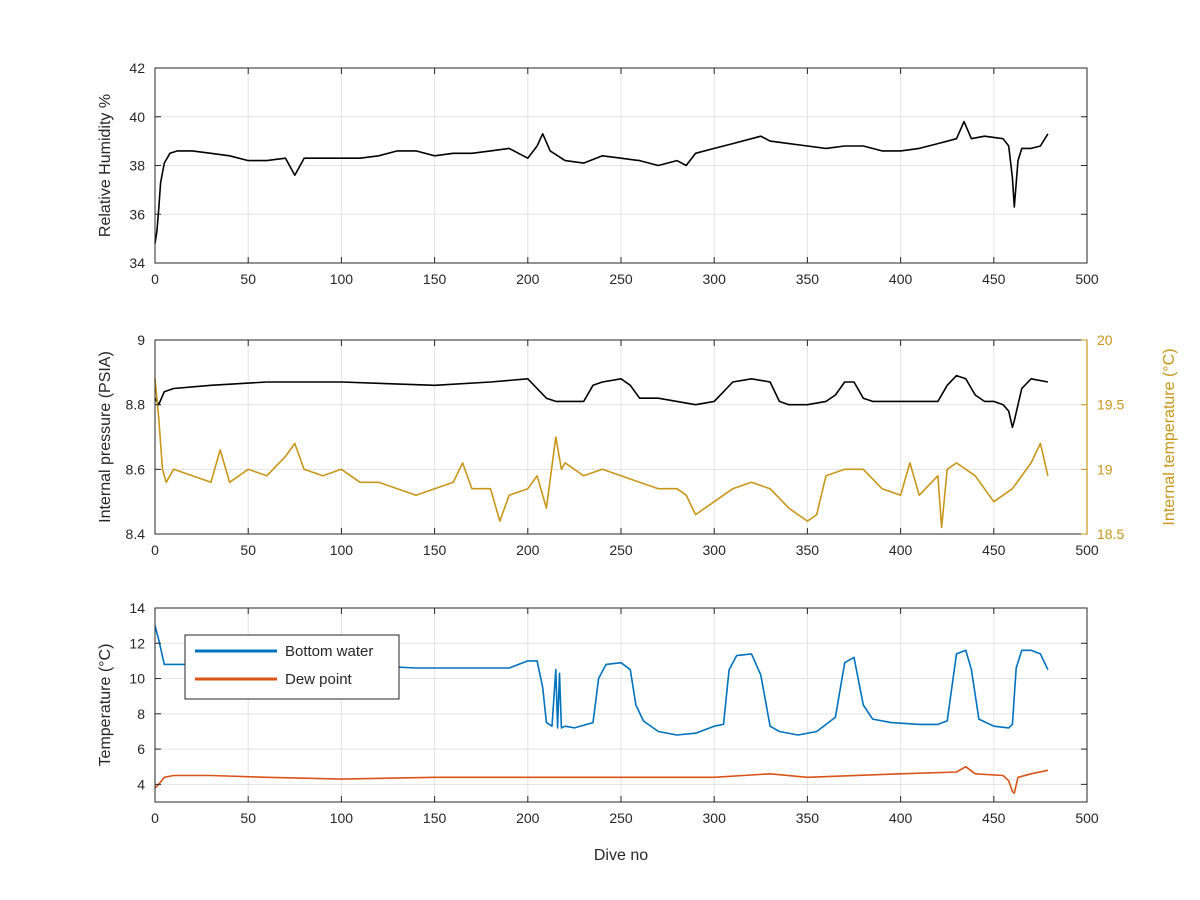 This screenshot has height=900, width=1200. What do you see at coordinates (137, 117) in the screenshot?
I see `y-tick-label: 40` at bounding box center [137, 117].